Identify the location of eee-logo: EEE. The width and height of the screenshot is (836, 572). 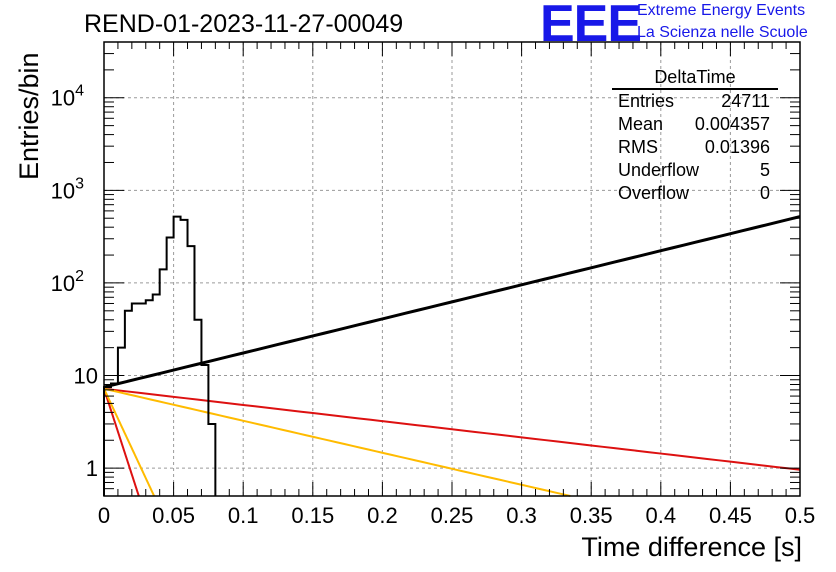
(591, 26).